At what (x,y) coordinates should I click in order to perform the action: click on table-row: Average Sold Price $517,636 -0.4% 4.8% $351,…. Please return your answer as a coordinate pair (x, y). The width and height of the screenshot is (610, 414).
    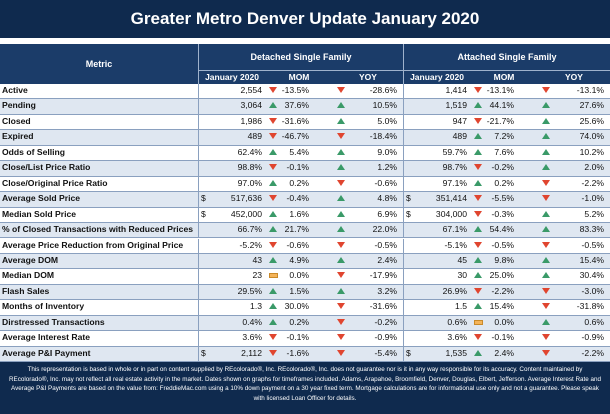
    Looking at the image, I should click on (305, 200).